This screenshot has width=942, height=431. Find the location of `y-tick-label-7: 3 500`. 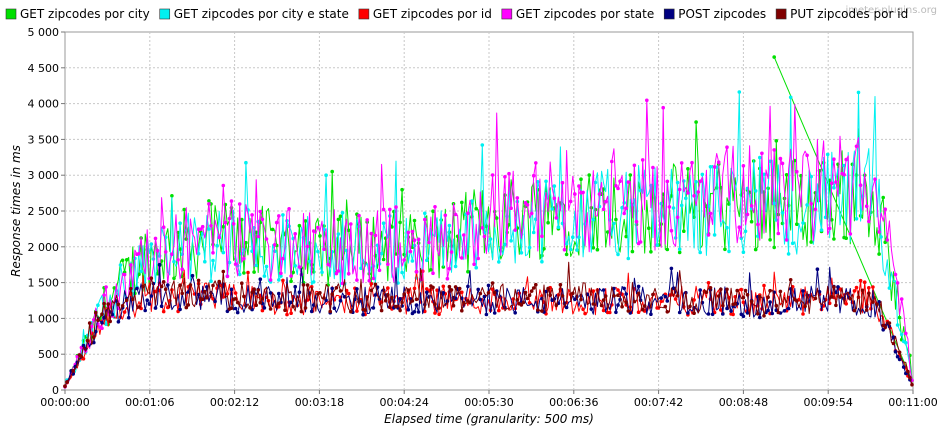

y-tick-label-7: 3 500 is located at coordinates (44, 139).